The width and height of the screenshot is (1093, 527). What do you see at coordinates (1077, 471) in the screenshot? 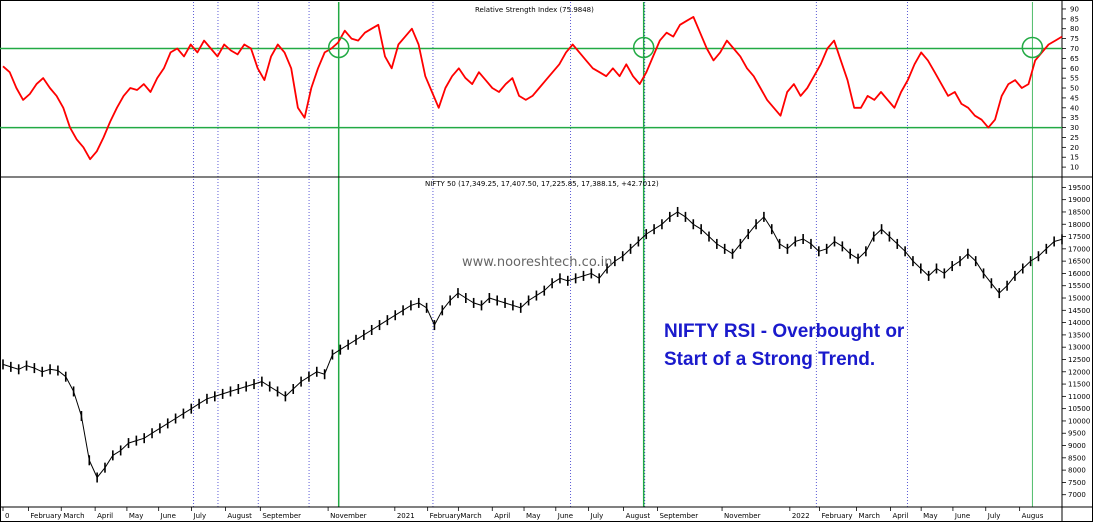
I see `price-tick-label: 8000` at bounding box center [1077, 471].